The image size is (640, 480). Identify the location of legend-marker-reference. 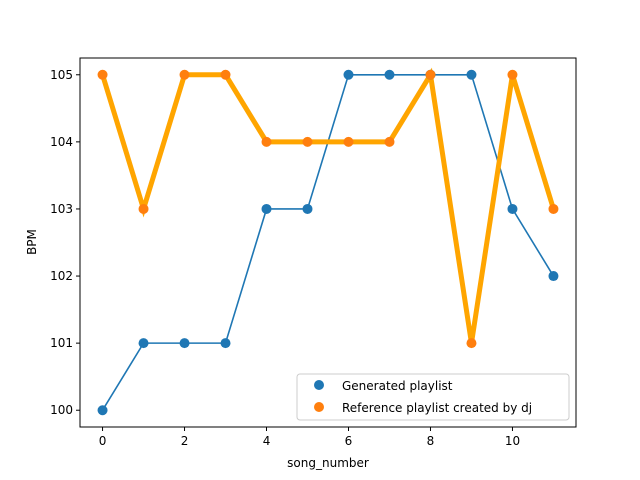
(319, 407).